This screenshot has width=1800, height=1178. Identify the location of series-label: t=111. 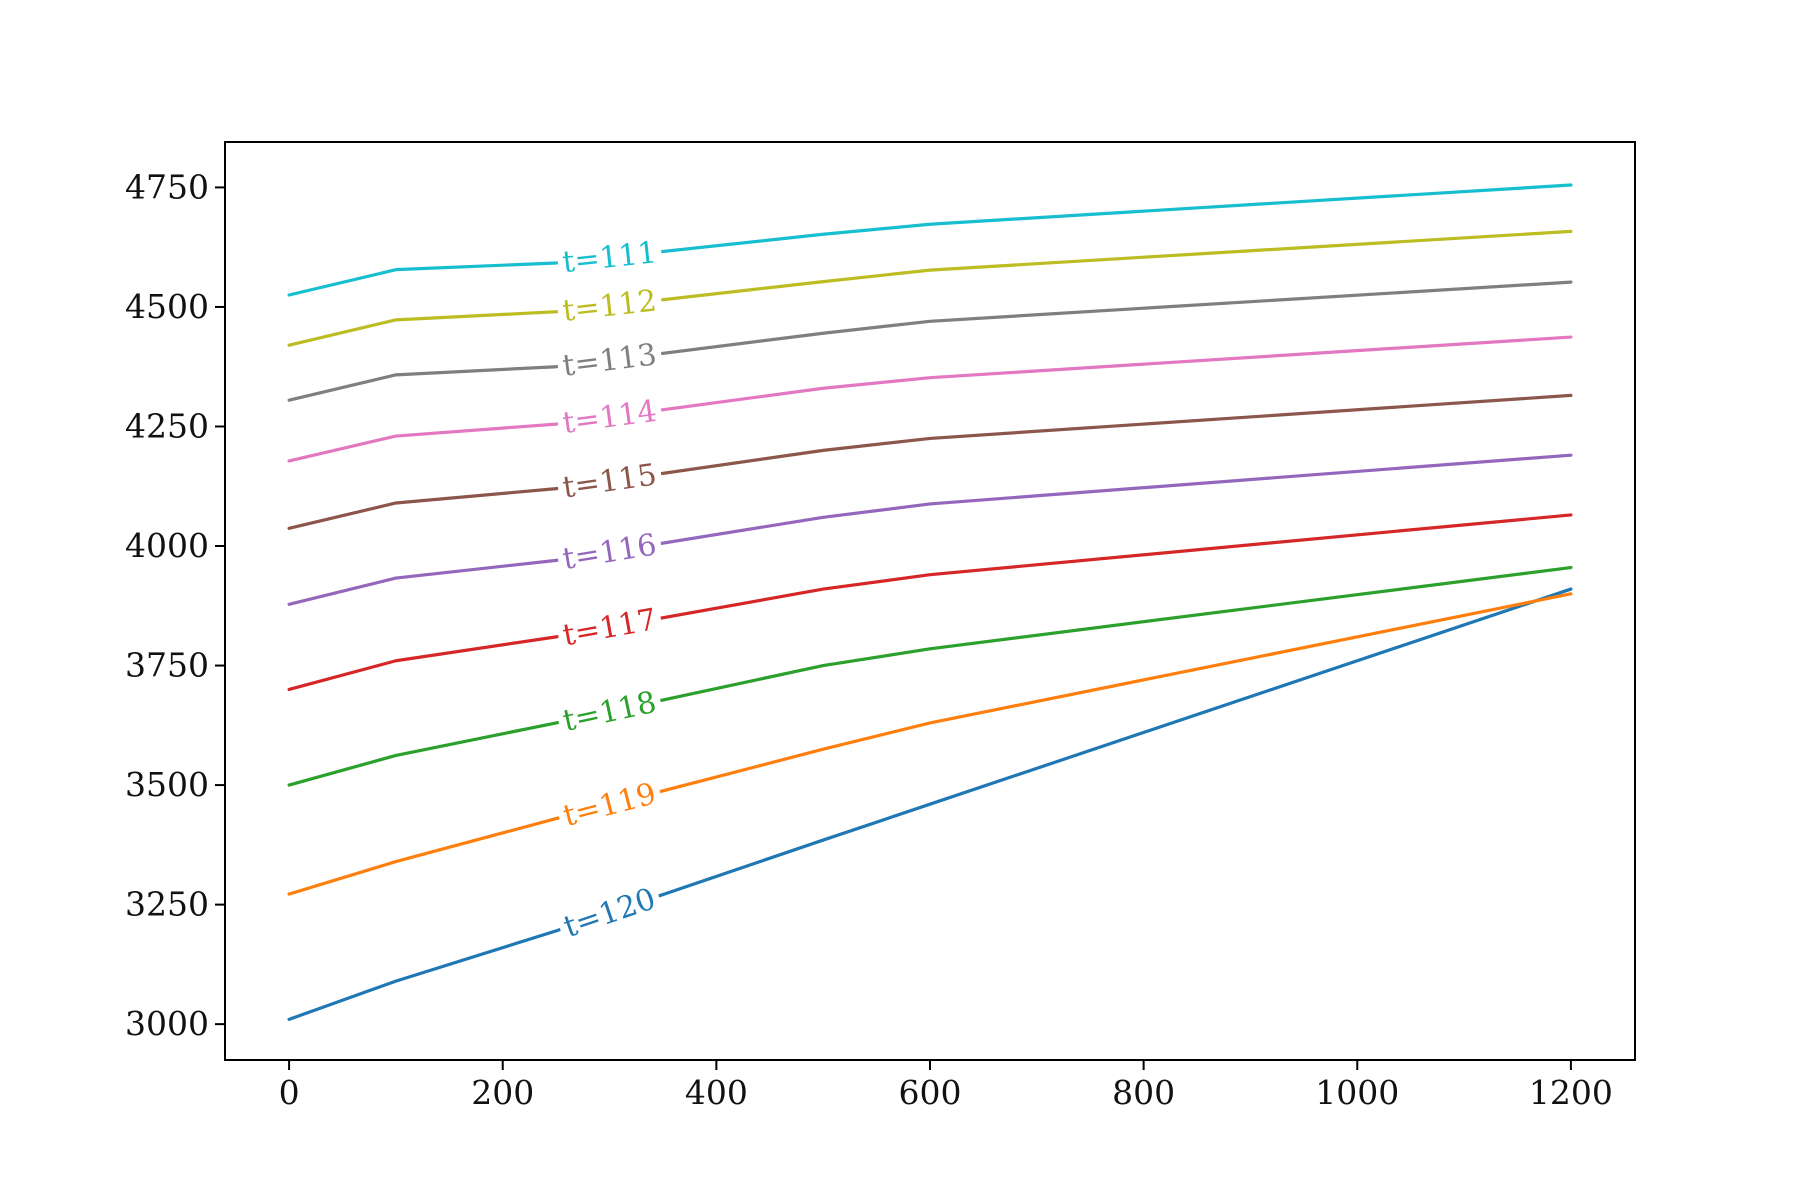
(610, 257).